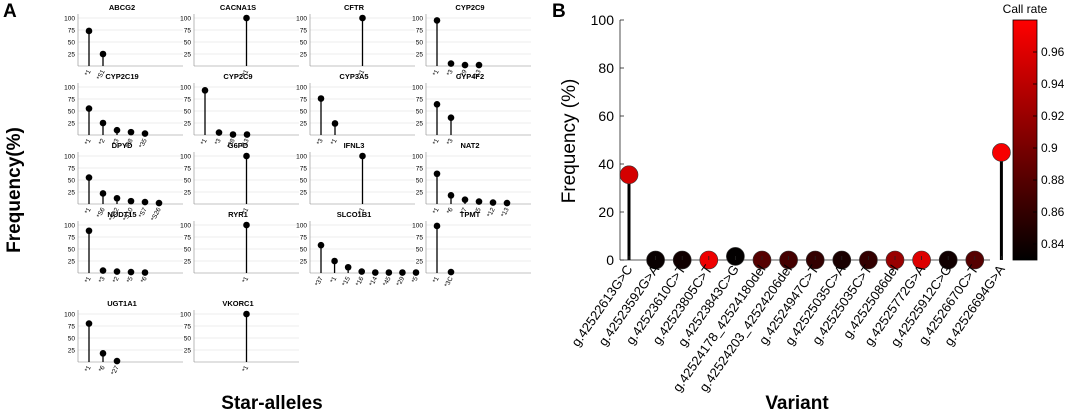 This screenshot has width=1065, height=416. Describe the element at coordinates (471, 249) in the screenshot. I see `subplot-tpmt: TPMT 25 50 75 100 *1 *3C` at that location.